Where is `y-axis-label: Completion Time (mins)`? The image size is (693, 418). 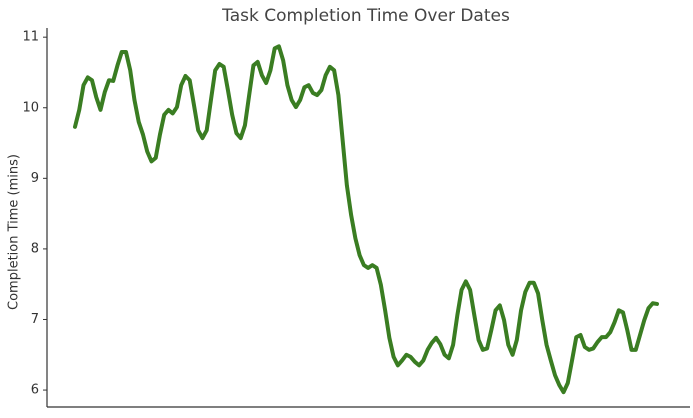 y-axis-label: Completion Time (mins) is located at coordinates (14, 232).